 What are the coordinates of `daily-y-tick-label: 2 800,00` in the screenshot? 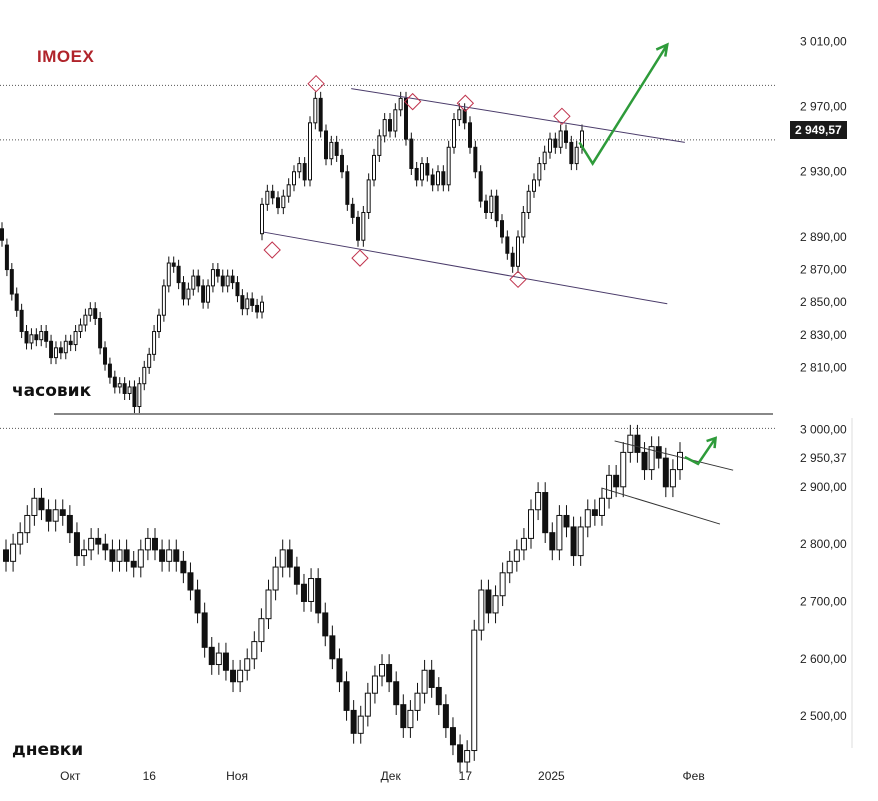 It's located at (823, 544).